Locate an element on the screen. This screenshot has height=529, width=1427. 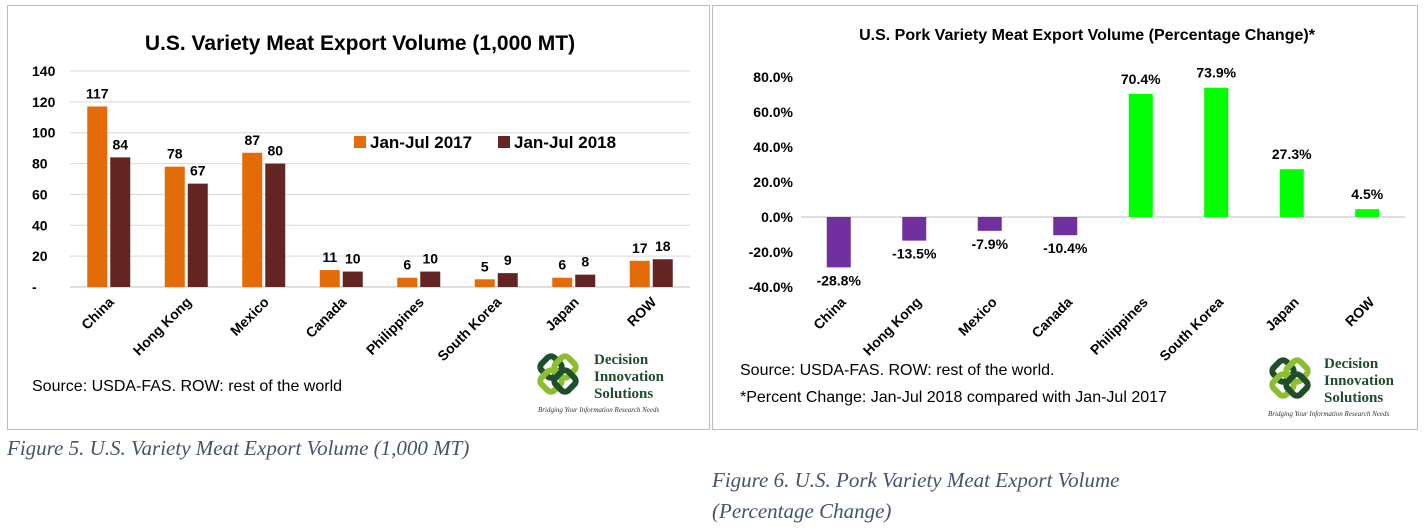
x-tick-label: Canada is located at coordinates (325, 317).